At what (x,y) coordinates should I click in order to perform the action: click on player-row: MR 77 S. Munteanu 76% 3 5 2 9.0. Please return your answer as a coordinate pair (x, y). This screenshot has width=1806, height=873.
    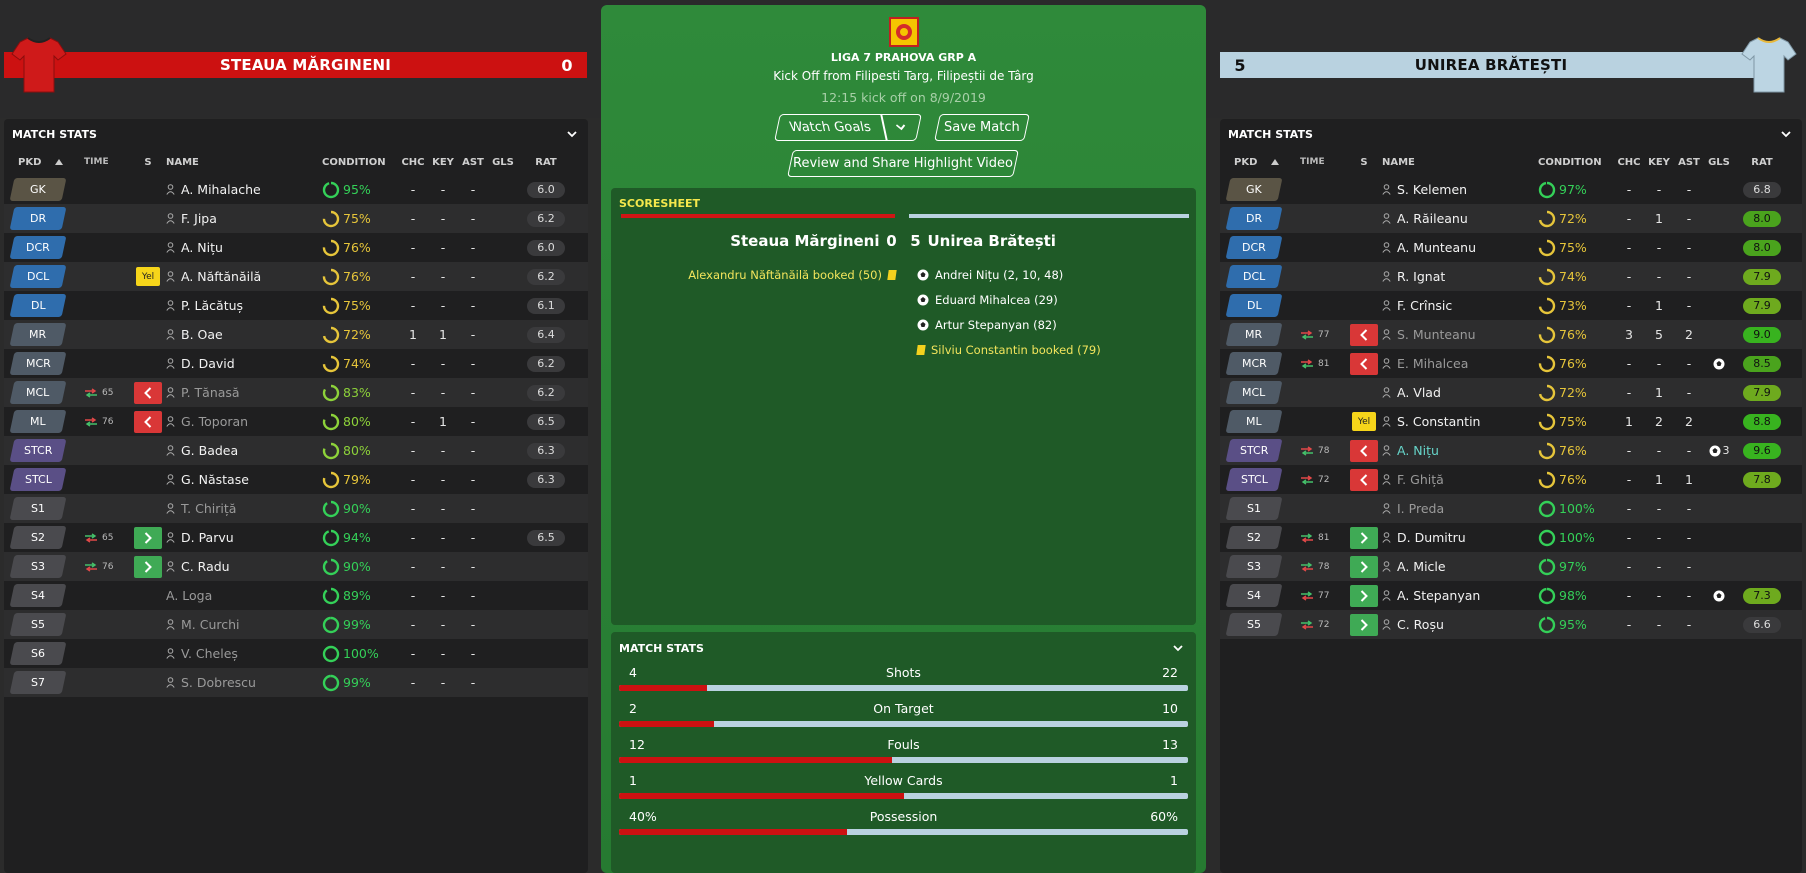
    Looking at the image, I should click on (1511, 334).